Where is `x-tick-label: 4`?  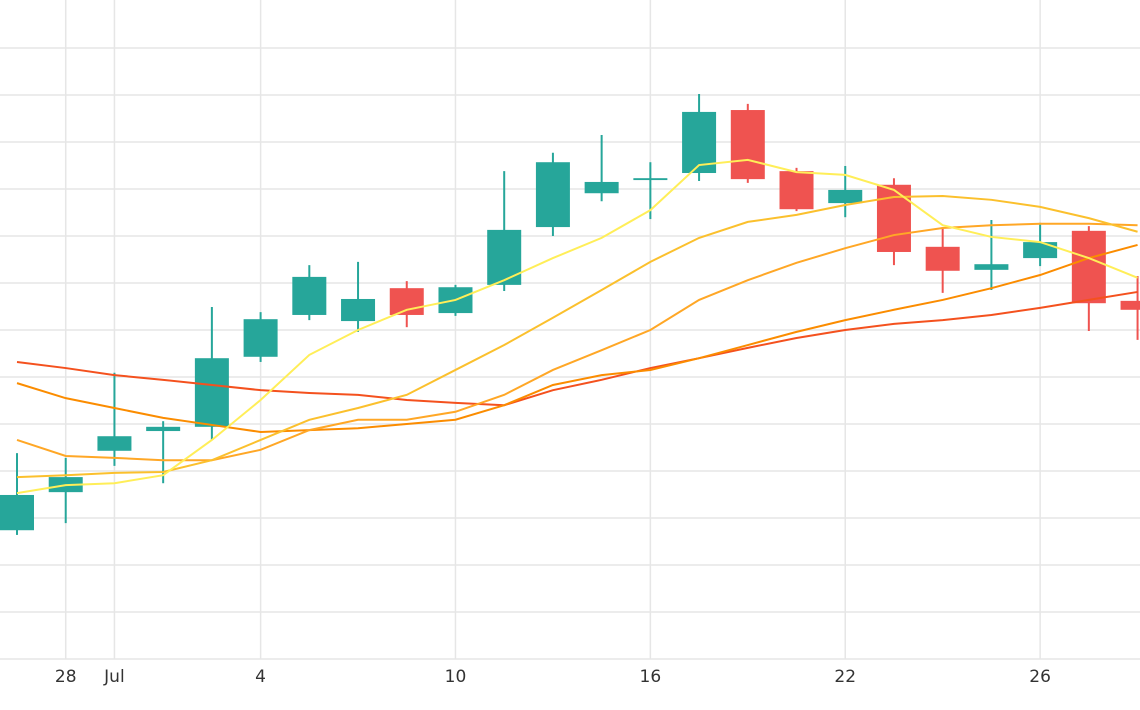 x-tick-label: 4 is located at coordinates (260, 677).